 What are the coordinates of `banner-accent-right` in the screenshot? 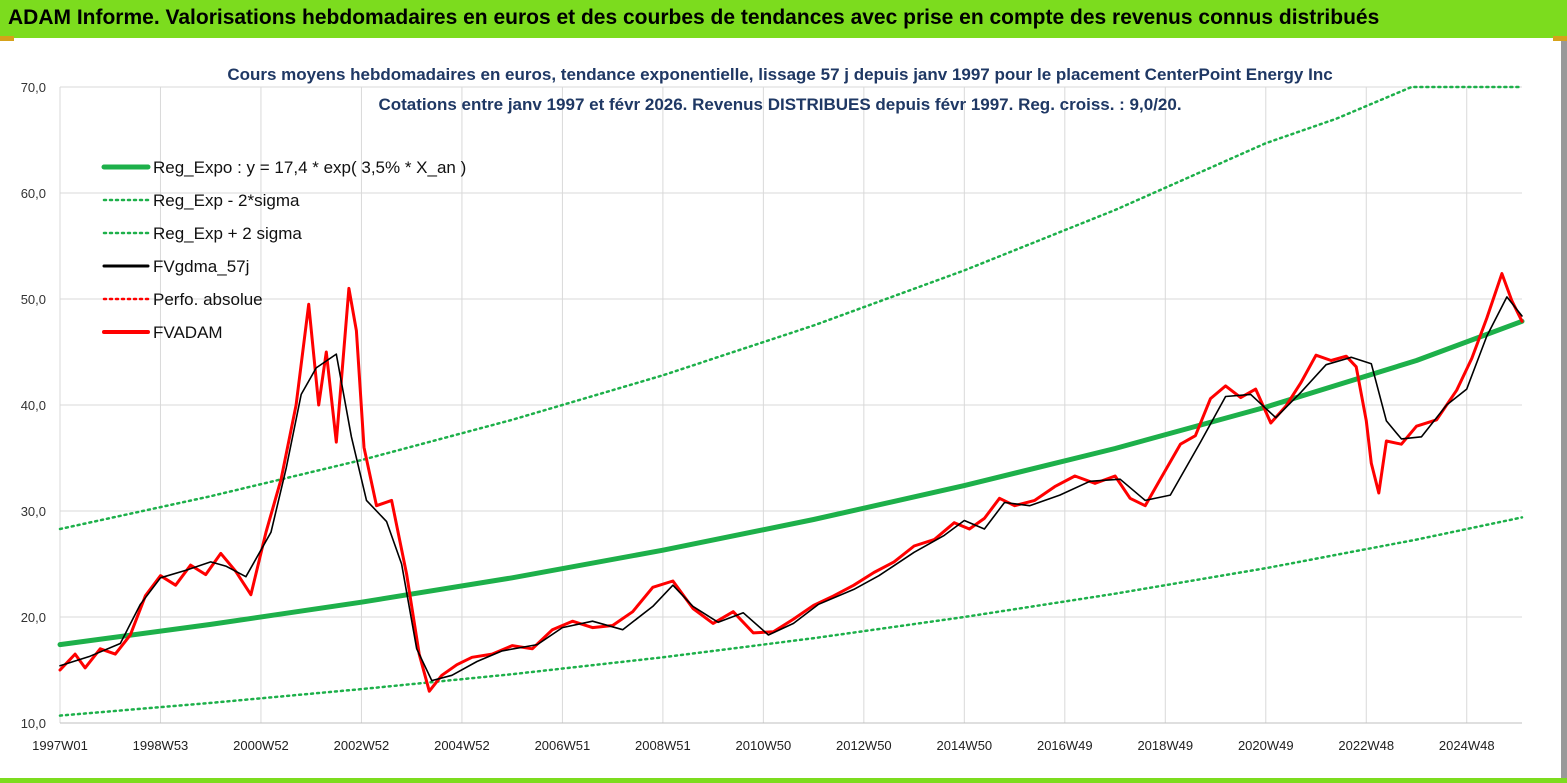 It's located at (1560, 38).